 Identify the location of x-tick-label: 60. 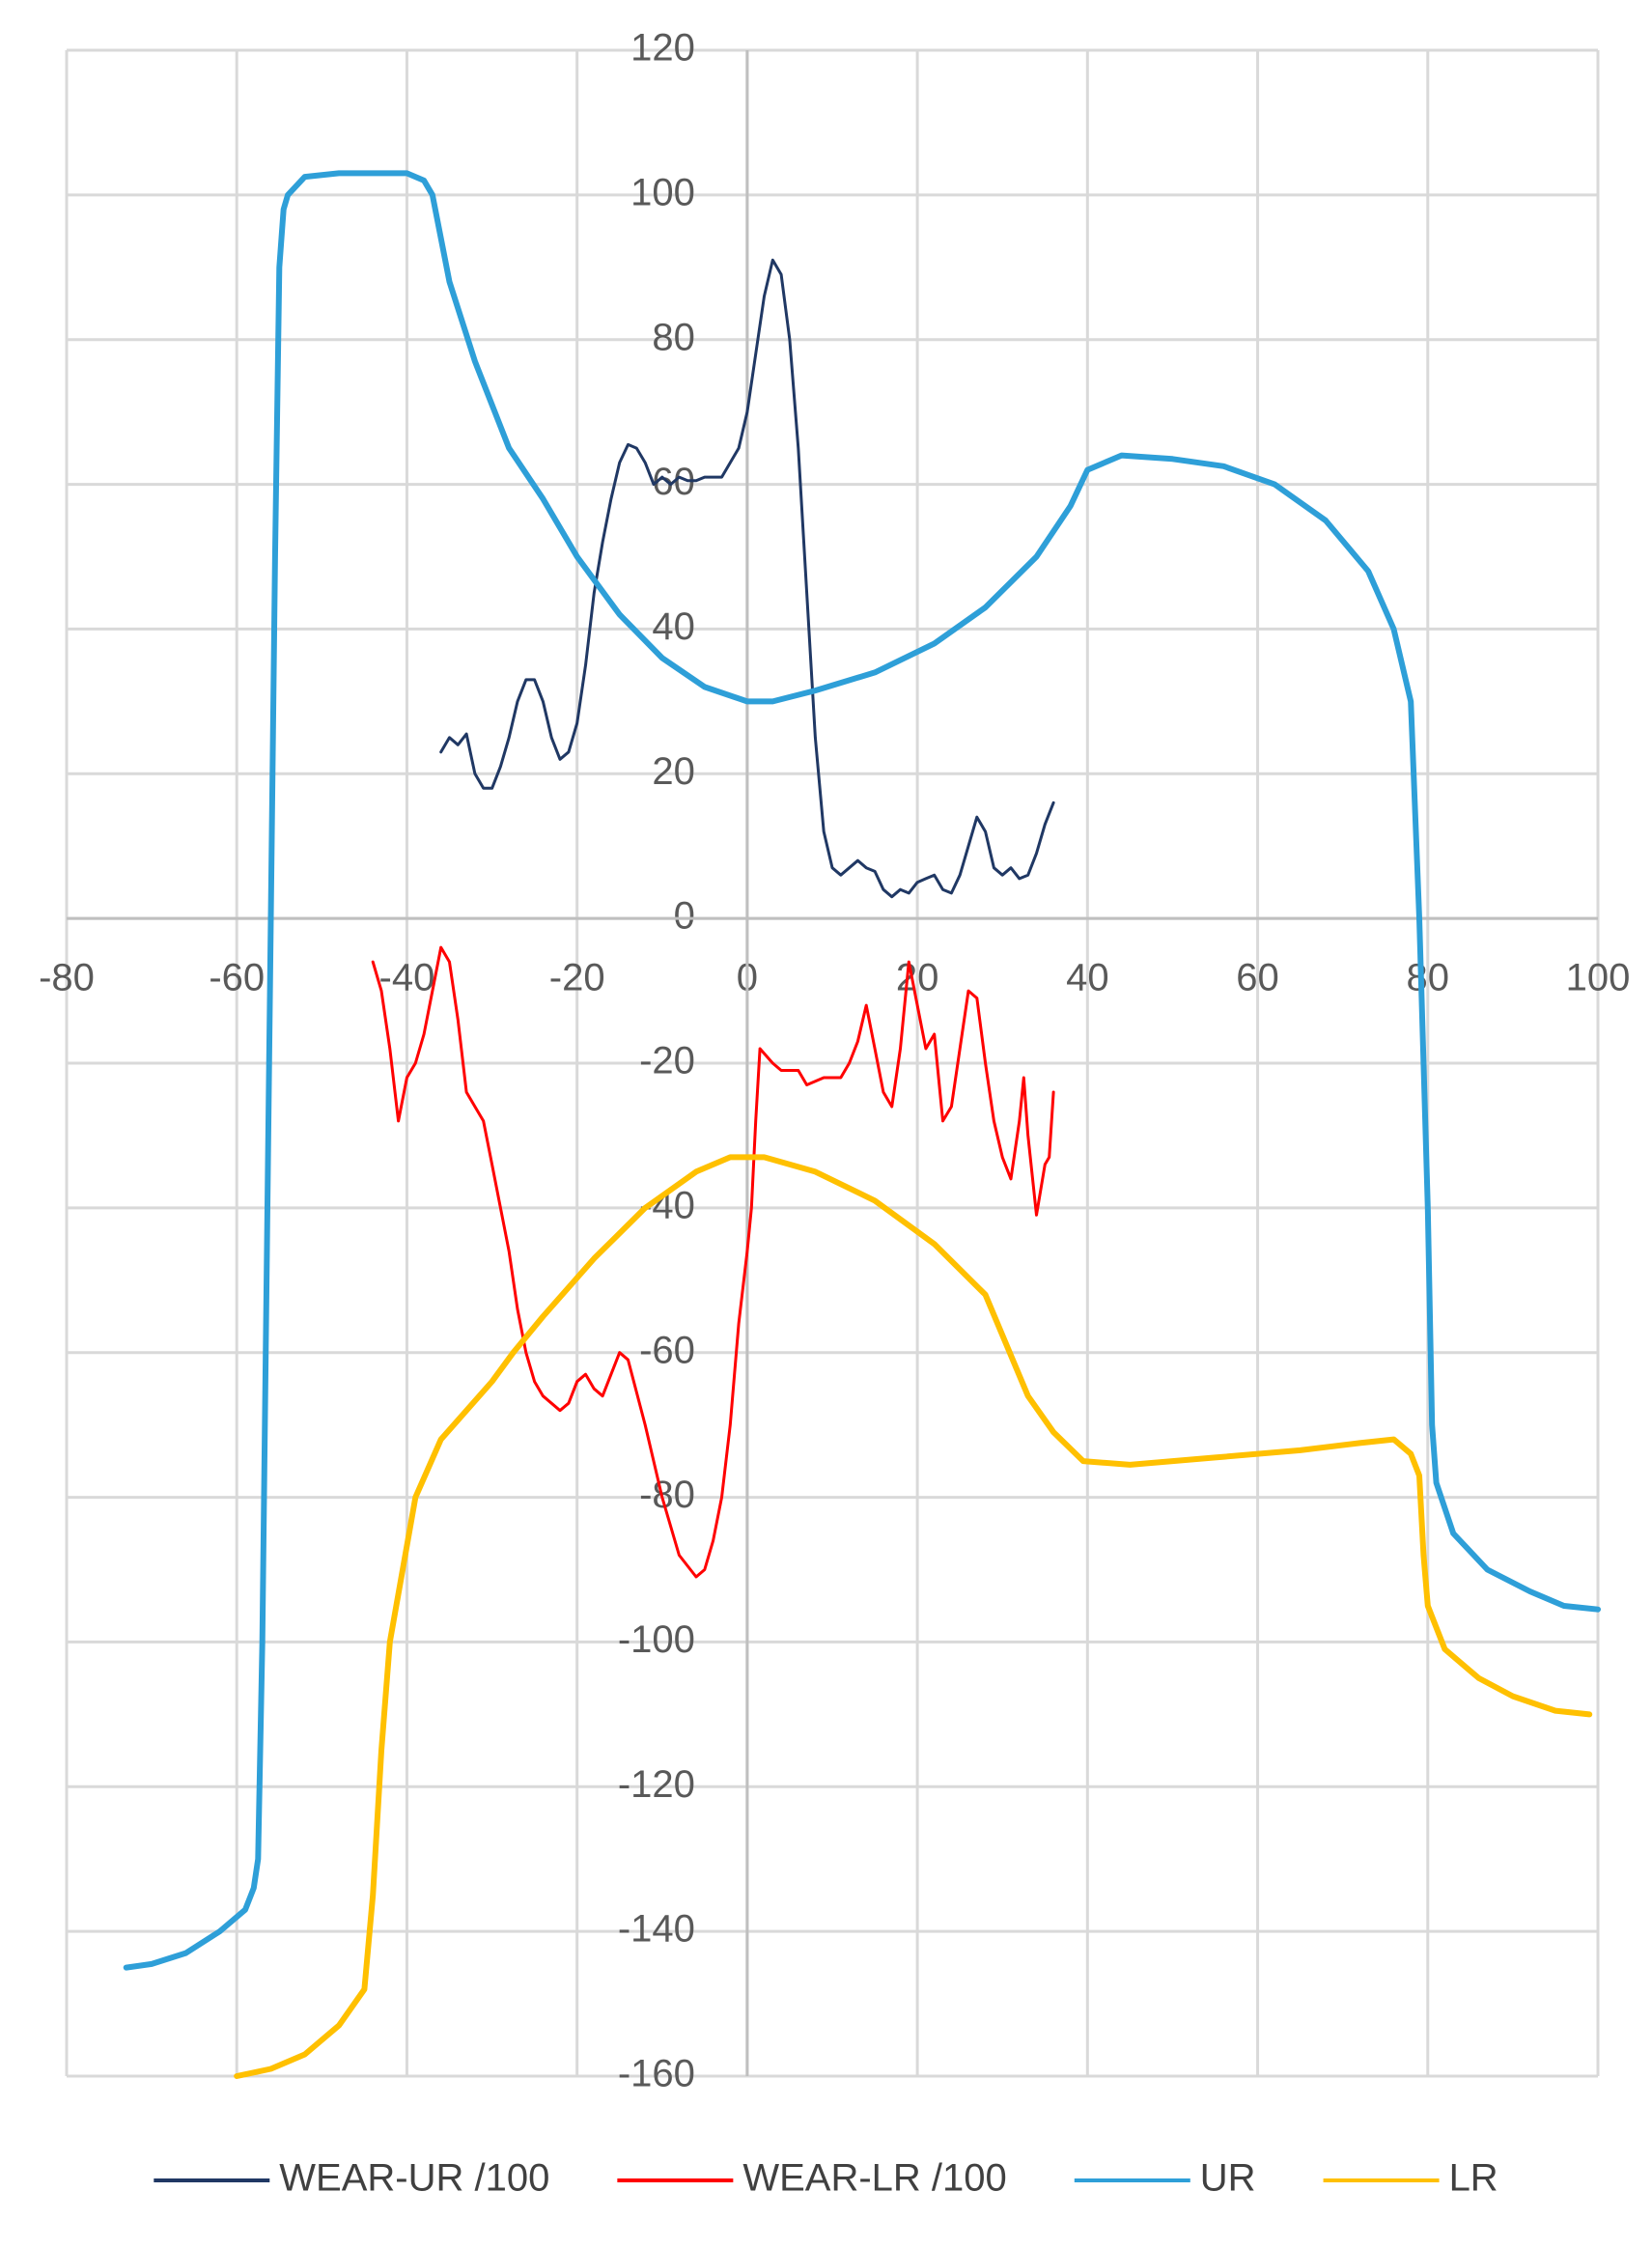
(1258, 978).